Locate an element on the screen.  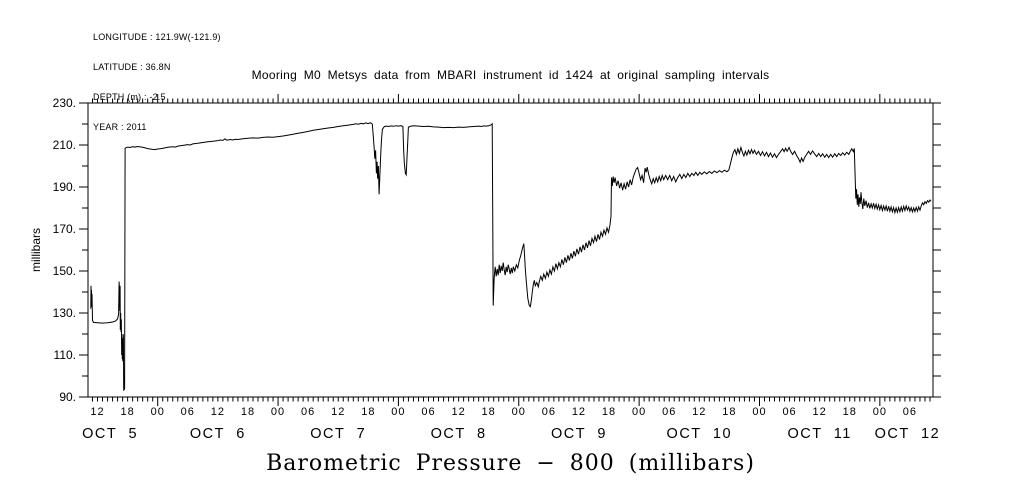
x-date-label: OCT 8 is located at coordinates (459, 434).